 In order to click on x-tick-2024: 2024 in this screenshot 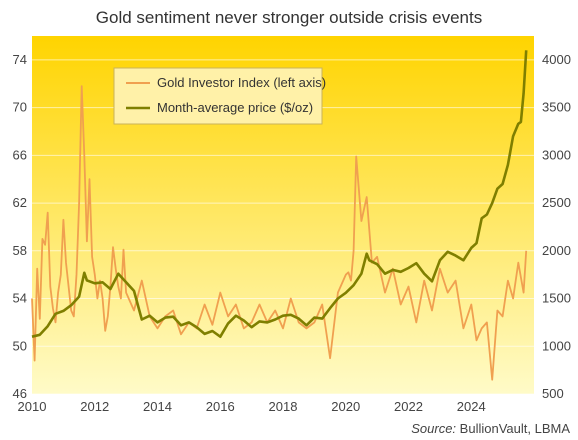, I will do `click(471, 406)`.